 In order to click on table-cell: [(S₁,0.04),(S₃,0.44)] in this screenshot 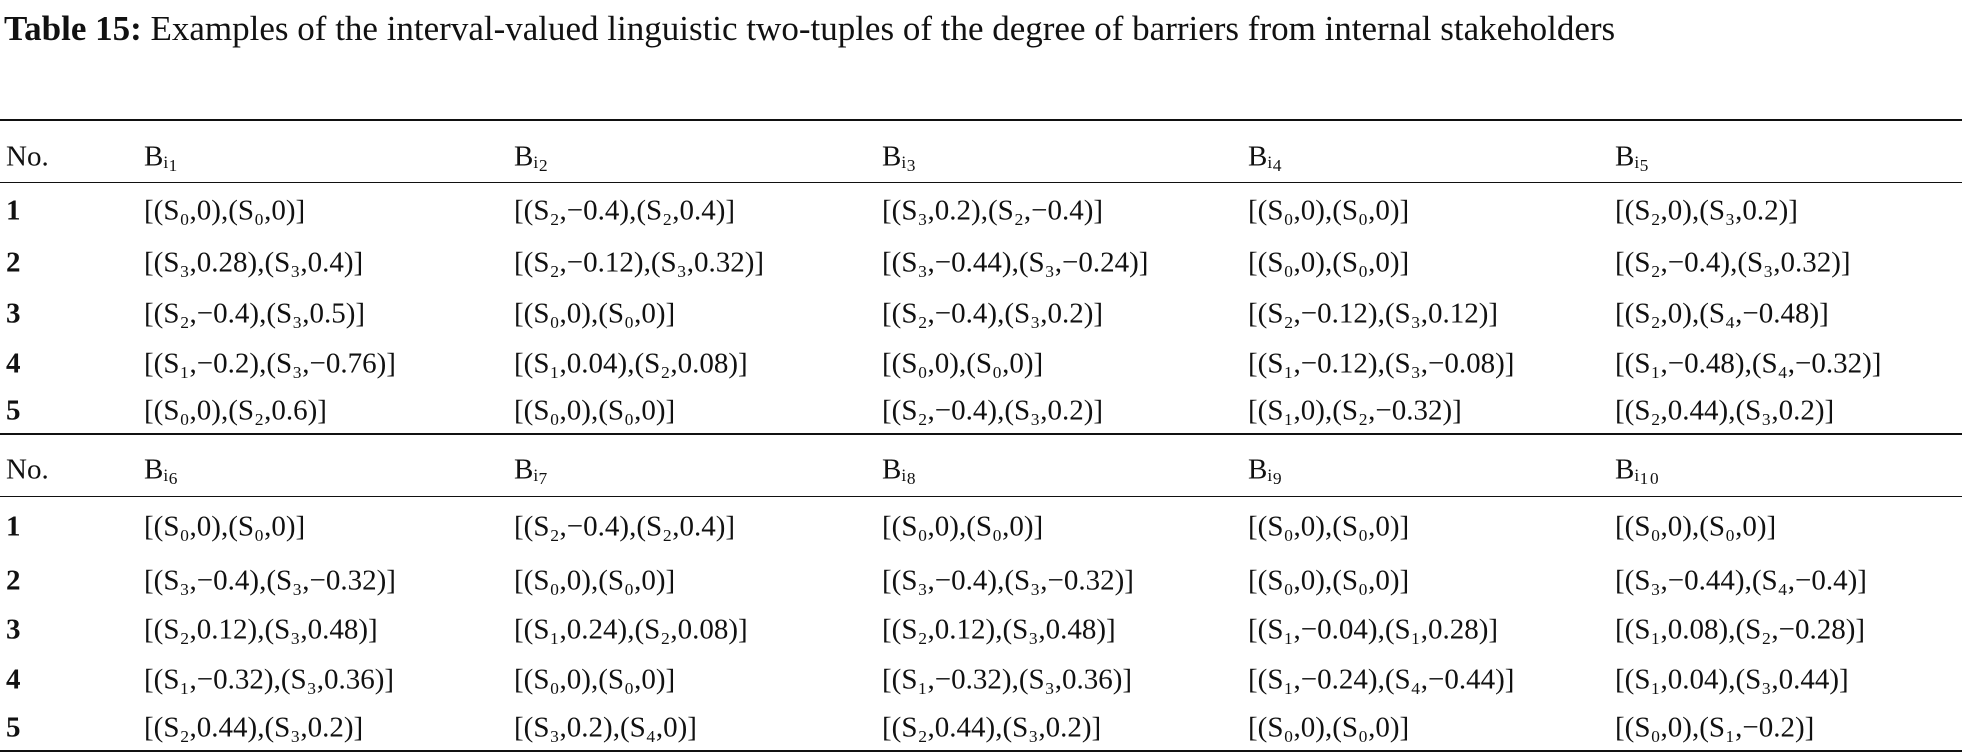, I will do `click(1732, 679)`.